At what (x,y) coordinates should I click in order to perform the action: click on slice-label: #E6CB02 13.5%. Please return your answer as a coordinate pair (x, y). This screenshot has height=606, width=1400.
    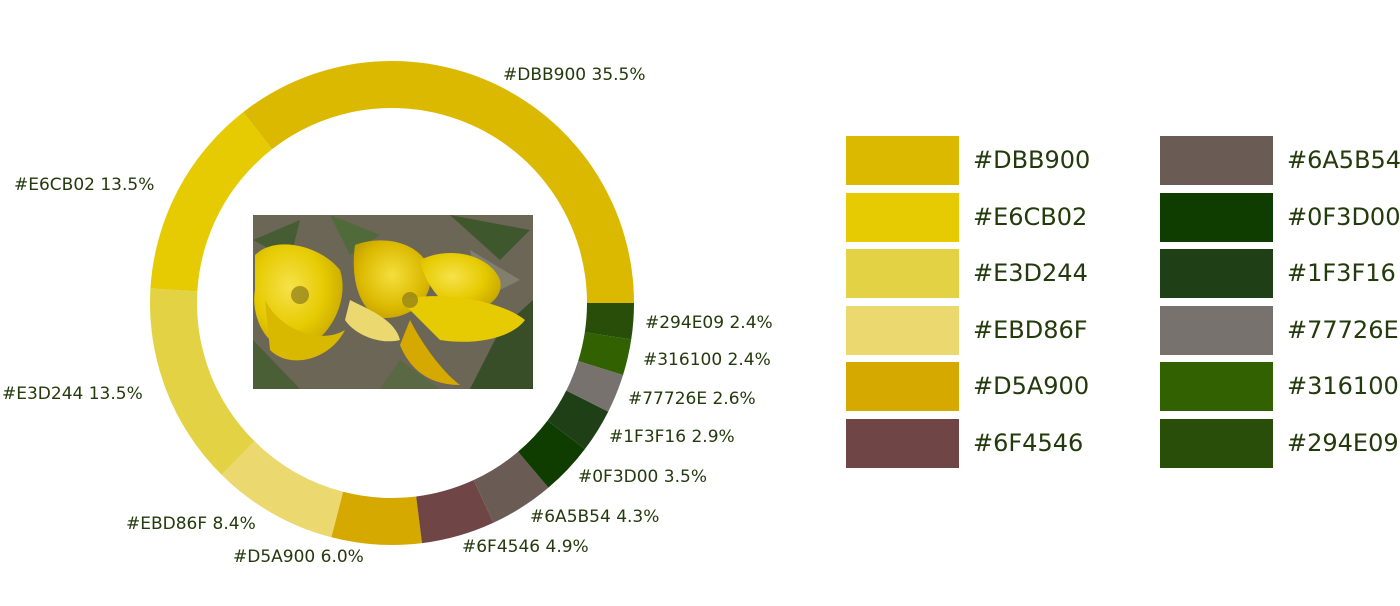
    Looking at the image, I should click on (84, 185).